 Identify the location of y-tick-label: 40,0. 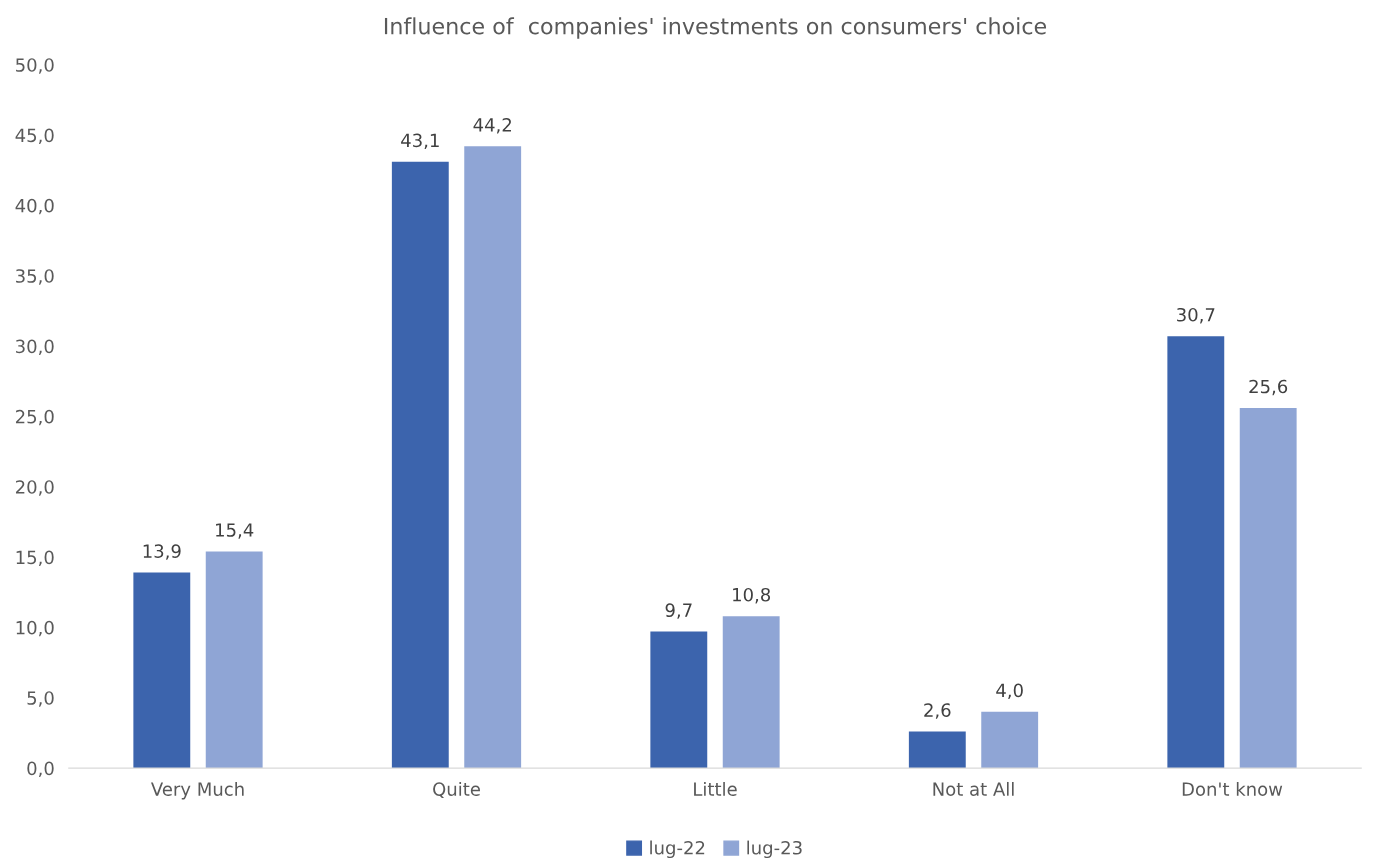
(34, 206).